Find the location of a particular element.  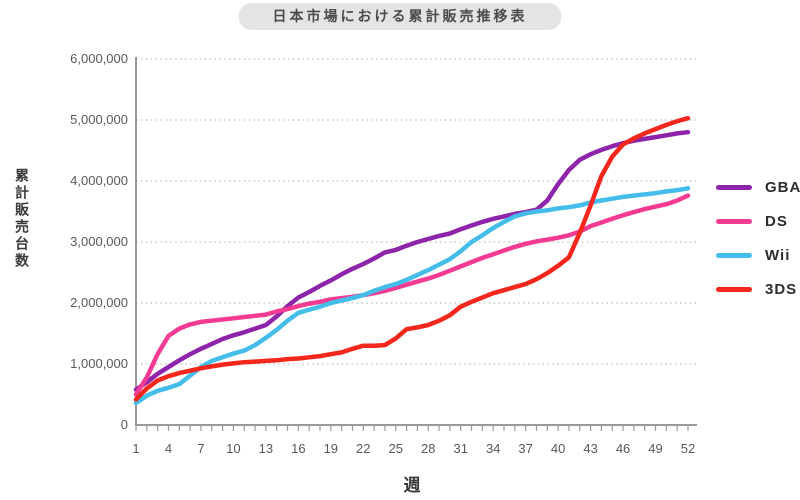

y-tick-label: 2,000,000 is located at coordinates (99, 302).